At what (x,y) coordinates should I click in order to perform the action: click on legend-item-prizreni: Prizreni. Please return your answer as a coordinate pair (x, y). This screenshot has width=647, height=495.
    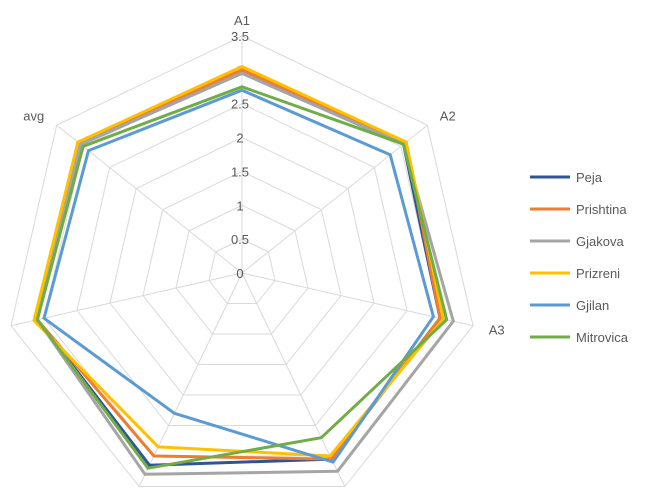
    Looking at the image, I should click on (575, 273).